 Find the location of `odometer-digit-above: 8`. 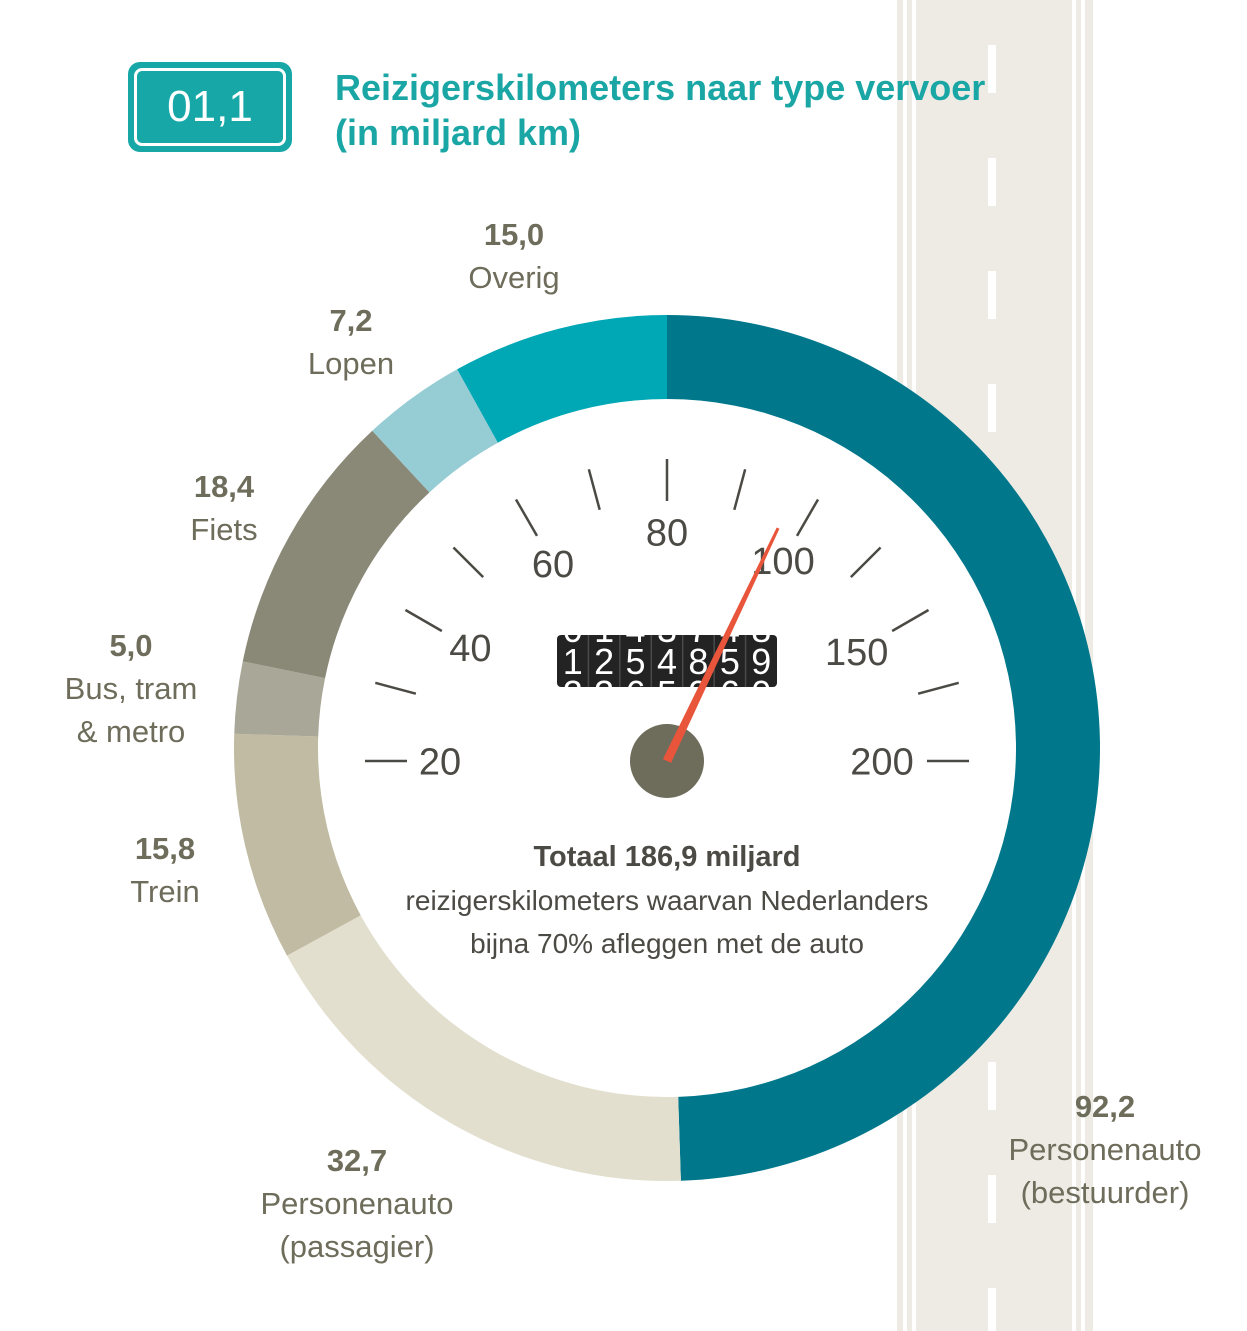

odometer-digit-above: 8 is located at coordinates (761, 629).